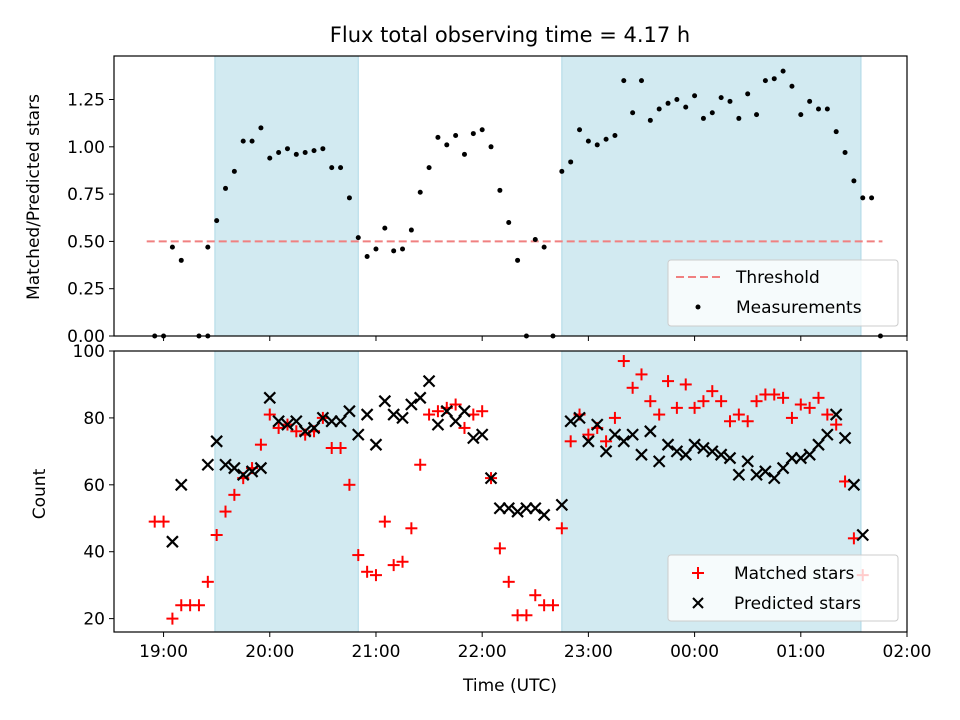 The width and height of the screenshot is (960, 720). What do you see at coordinates (800, 652) in the screenshot?
I see `x-tick-label: 01:00` at bounding box center [800, 652].